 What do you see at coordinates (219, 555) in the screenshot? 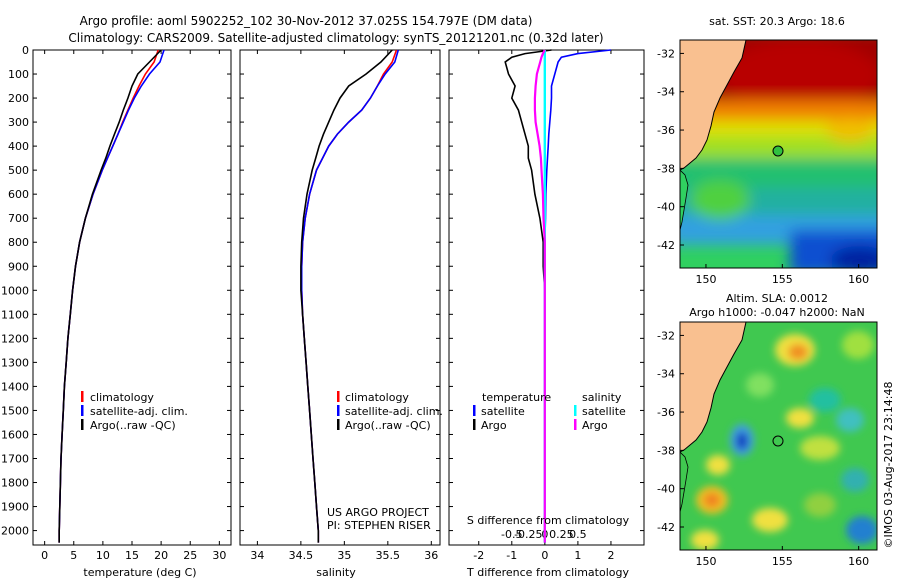
I see `x-tick-label: 30` at bounding box center [219, 555].